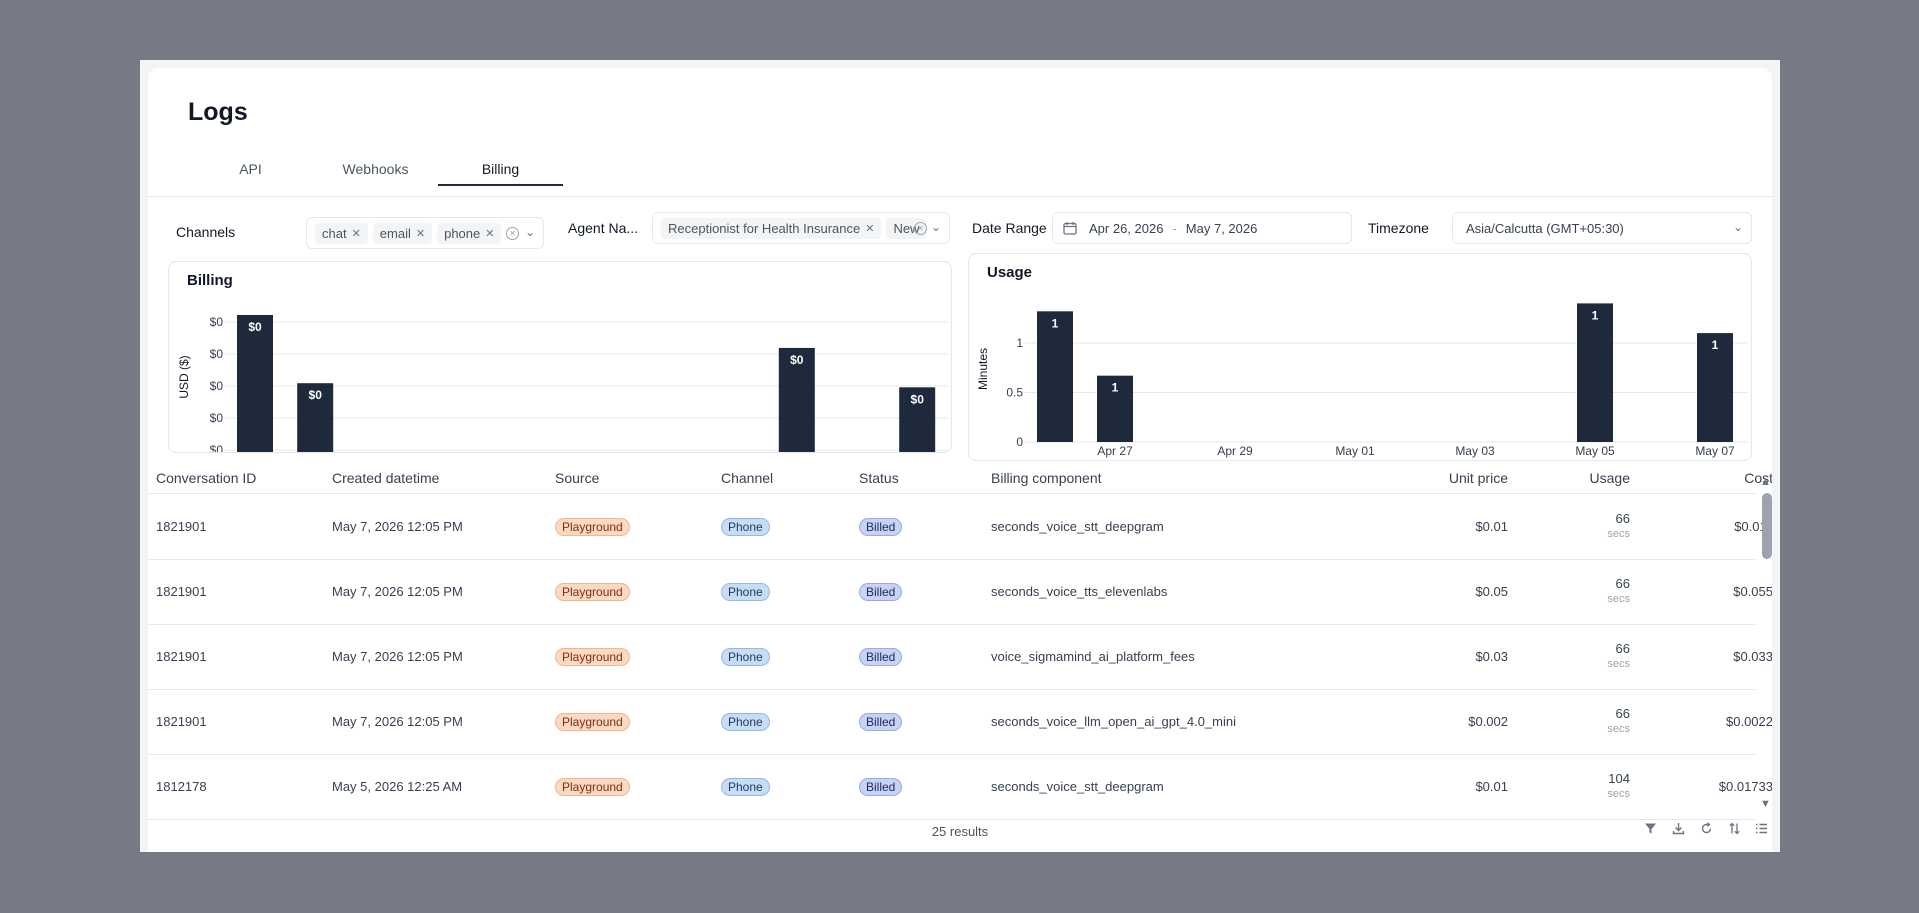 This screenshot has width=1919, height=913. What do you see at coordinates (879, 478) in the screenshot?
I see `col-status: Status` at bounding box center [879, 478].